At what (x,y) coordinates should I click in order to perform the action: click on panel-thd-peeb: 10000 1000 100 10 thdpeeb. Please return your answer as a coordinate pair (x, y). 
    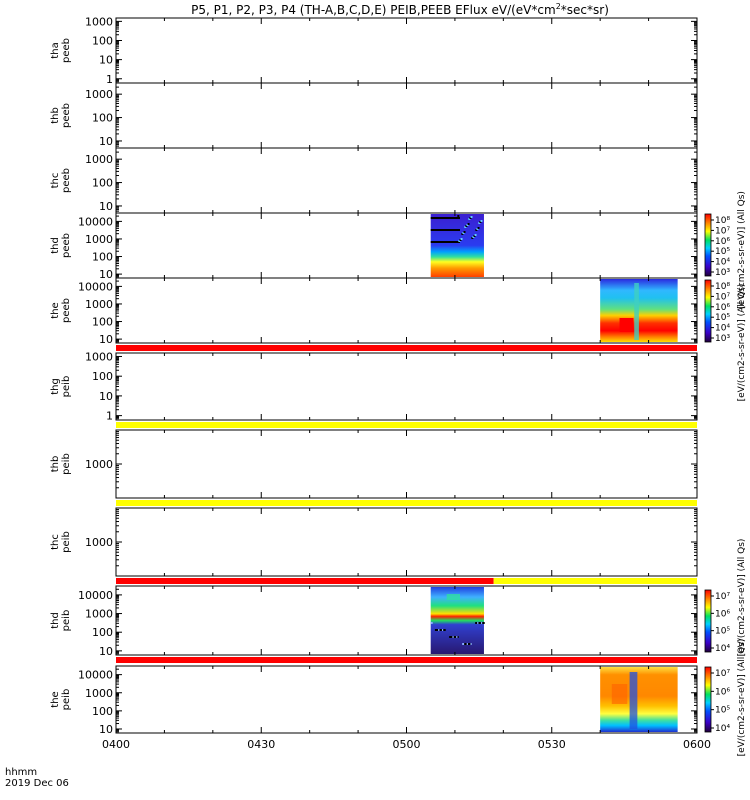
    Looking at the image, I should click on (374, 246).